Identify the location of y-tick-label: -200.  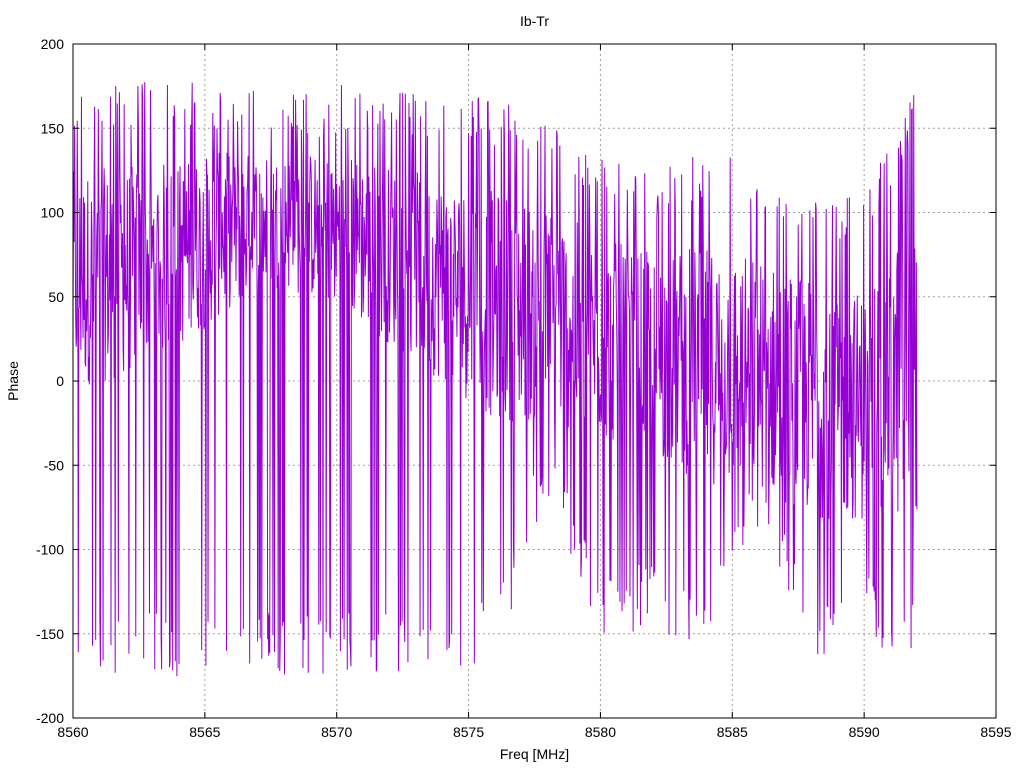
(50, 718).